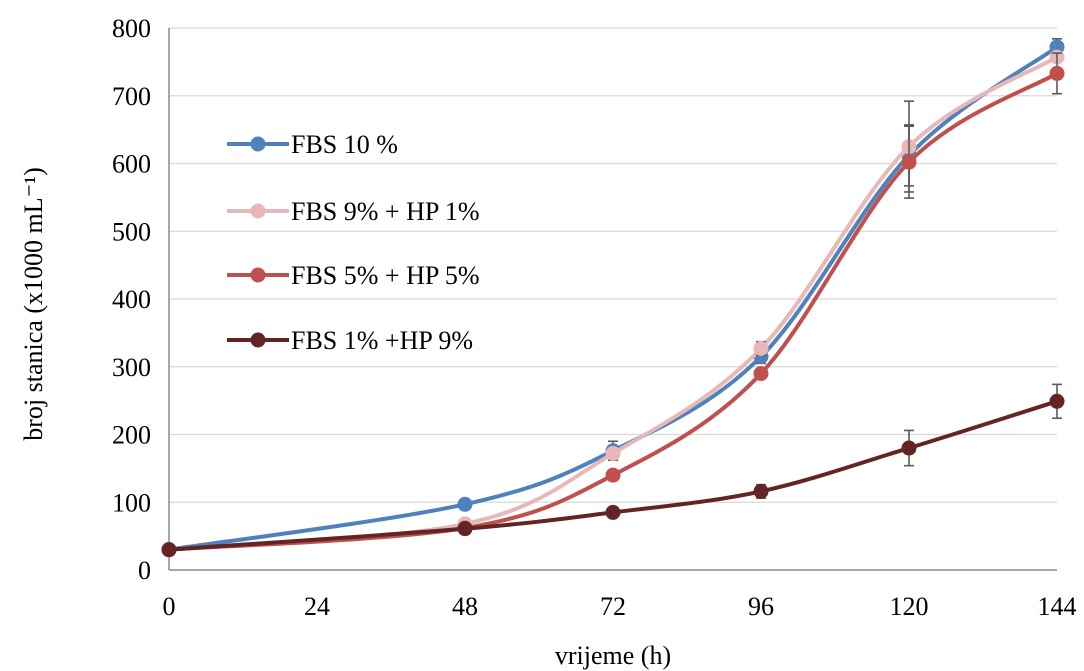 This screenshot has height=671, width=1084. I want to click on y-tick-label: 400, so click(131, 299).